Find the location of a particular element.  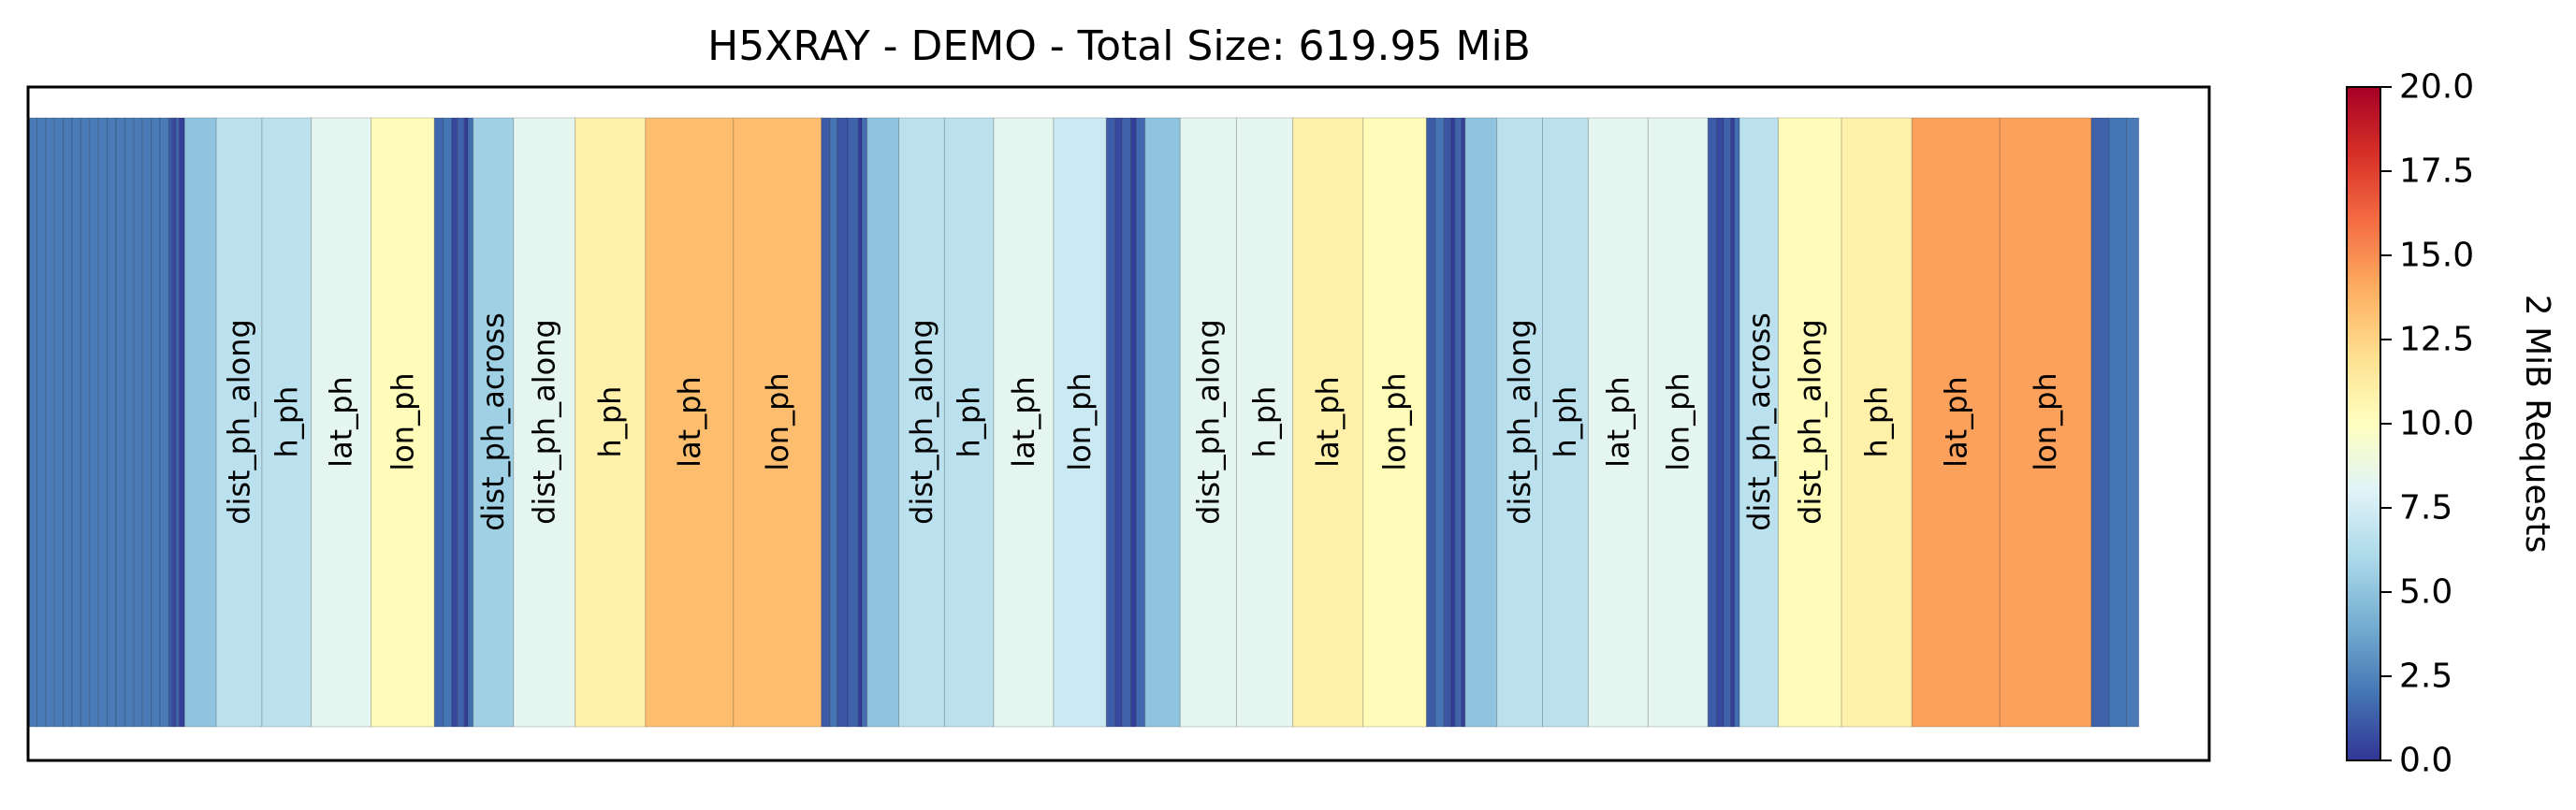

colorbar-label: 2 MiB Requests is located at coordinates (2537, 424).